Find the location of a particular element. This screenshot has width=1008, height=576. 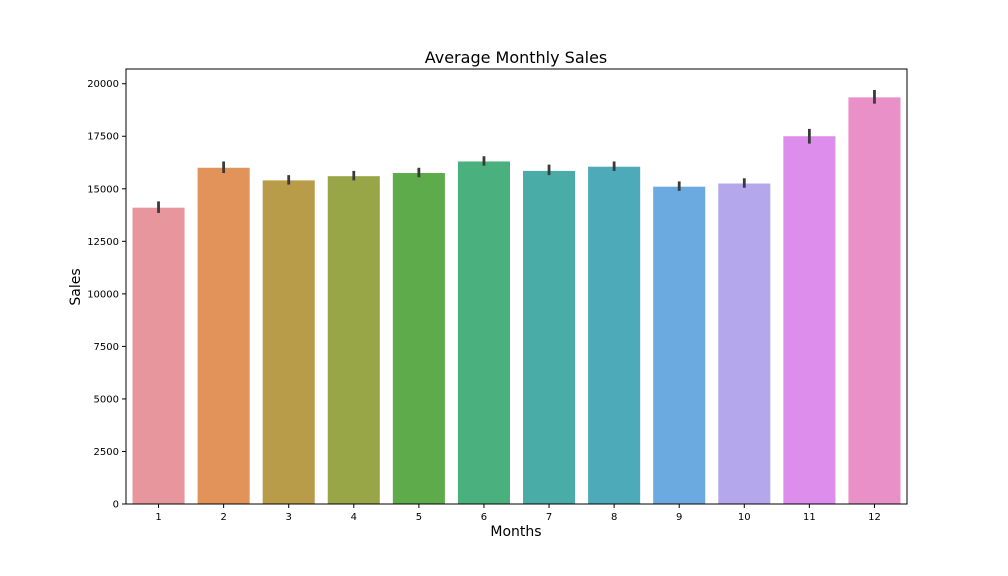

y-tick-label: 15000 is located at coordinates (103, 189).